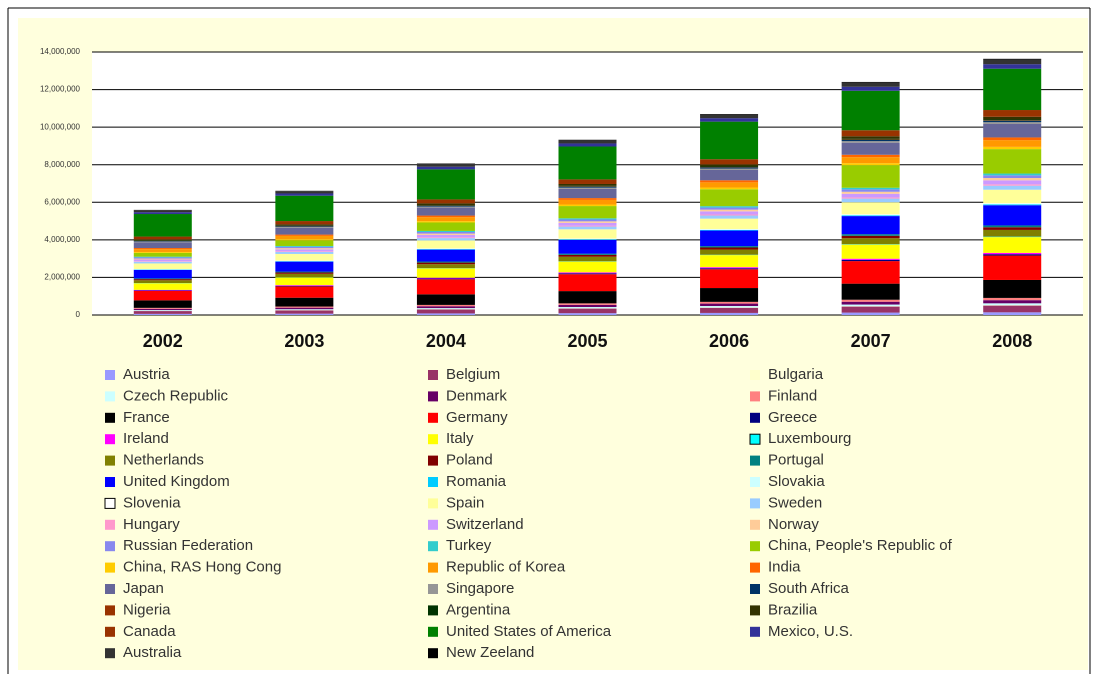 The width and height of the screenshot is (1096, 674). What do you see at coordinates (176, 481) in the screenshot?
I see `legend-label: United Kingdom` at bounding box center [176, 481].